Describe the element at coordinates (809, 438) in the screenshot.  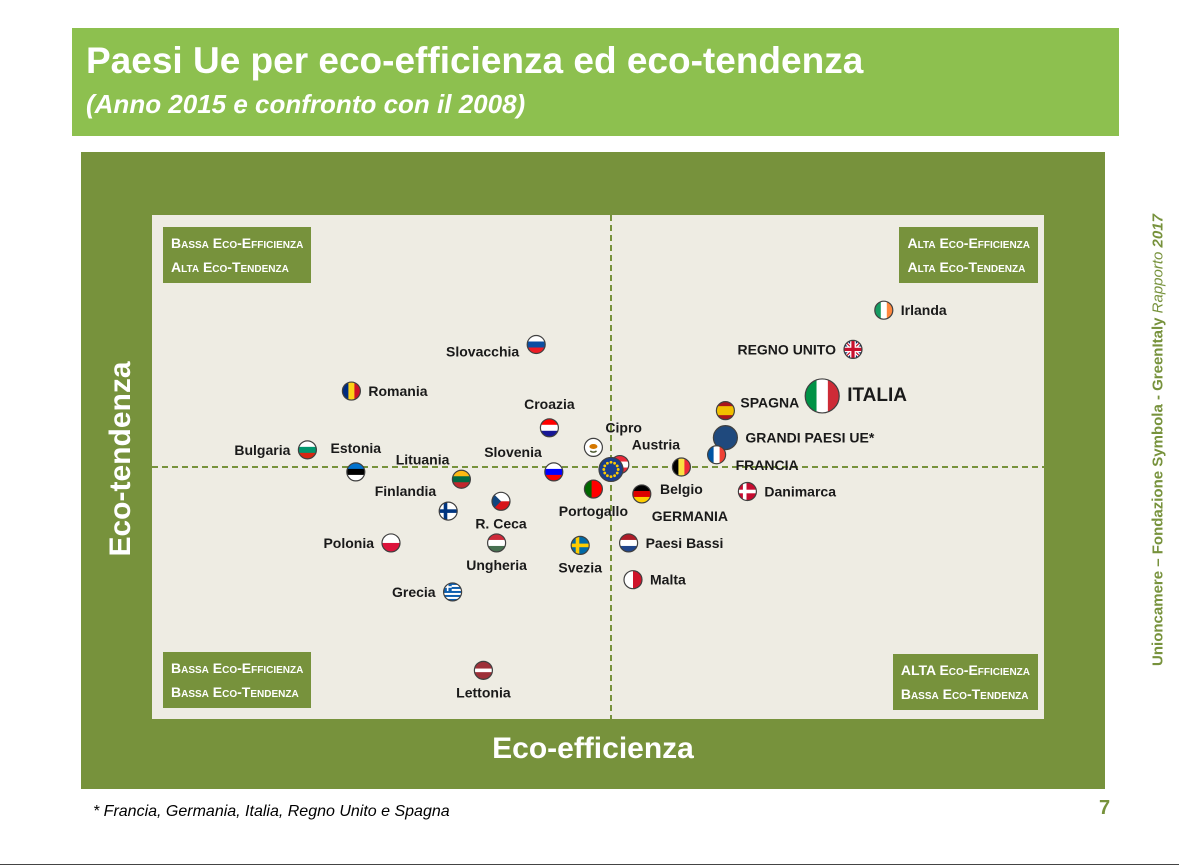
I see `point-label-grandi-paesi-ue: GRANDI PAESI UE*` at that location.